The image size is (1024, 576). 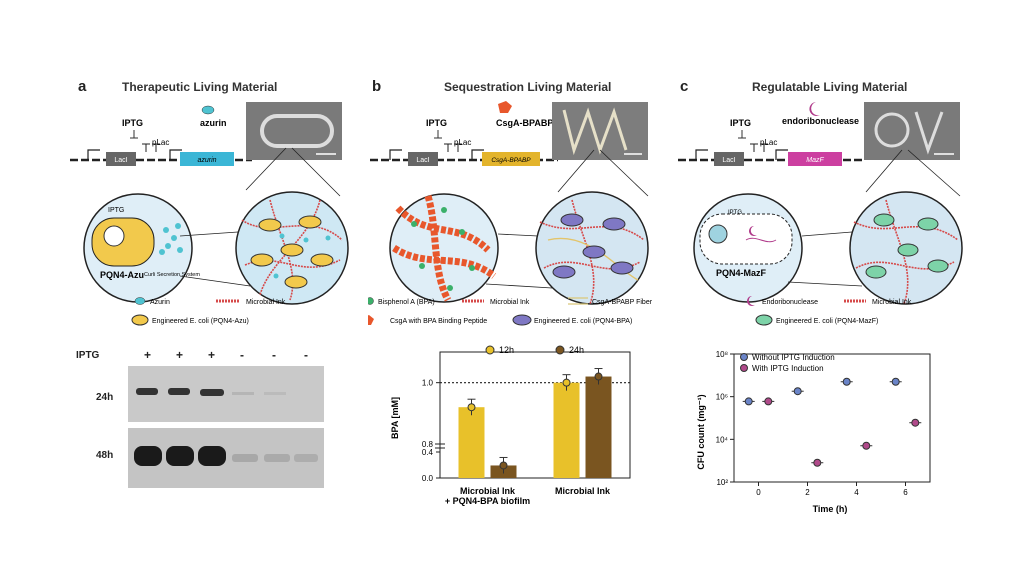 I want to click on a-strain-label: PQN4-Azu, so click(x=122, y=275).